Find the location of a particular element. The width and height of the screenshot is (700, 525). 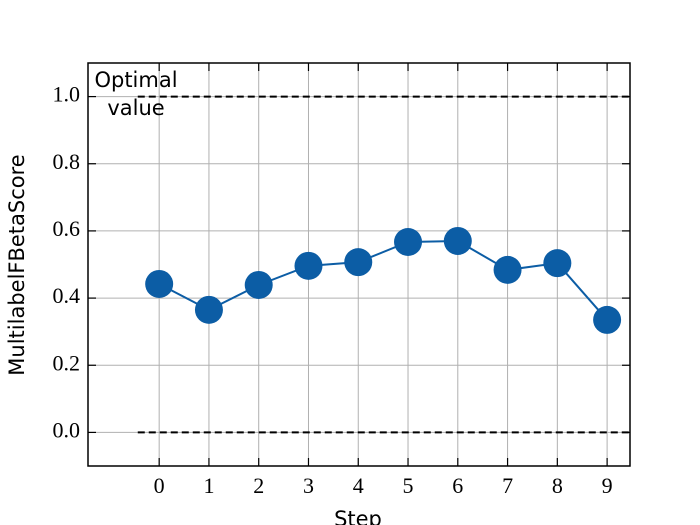

x-tick-label: 9 is located at coordinates (607, 485).